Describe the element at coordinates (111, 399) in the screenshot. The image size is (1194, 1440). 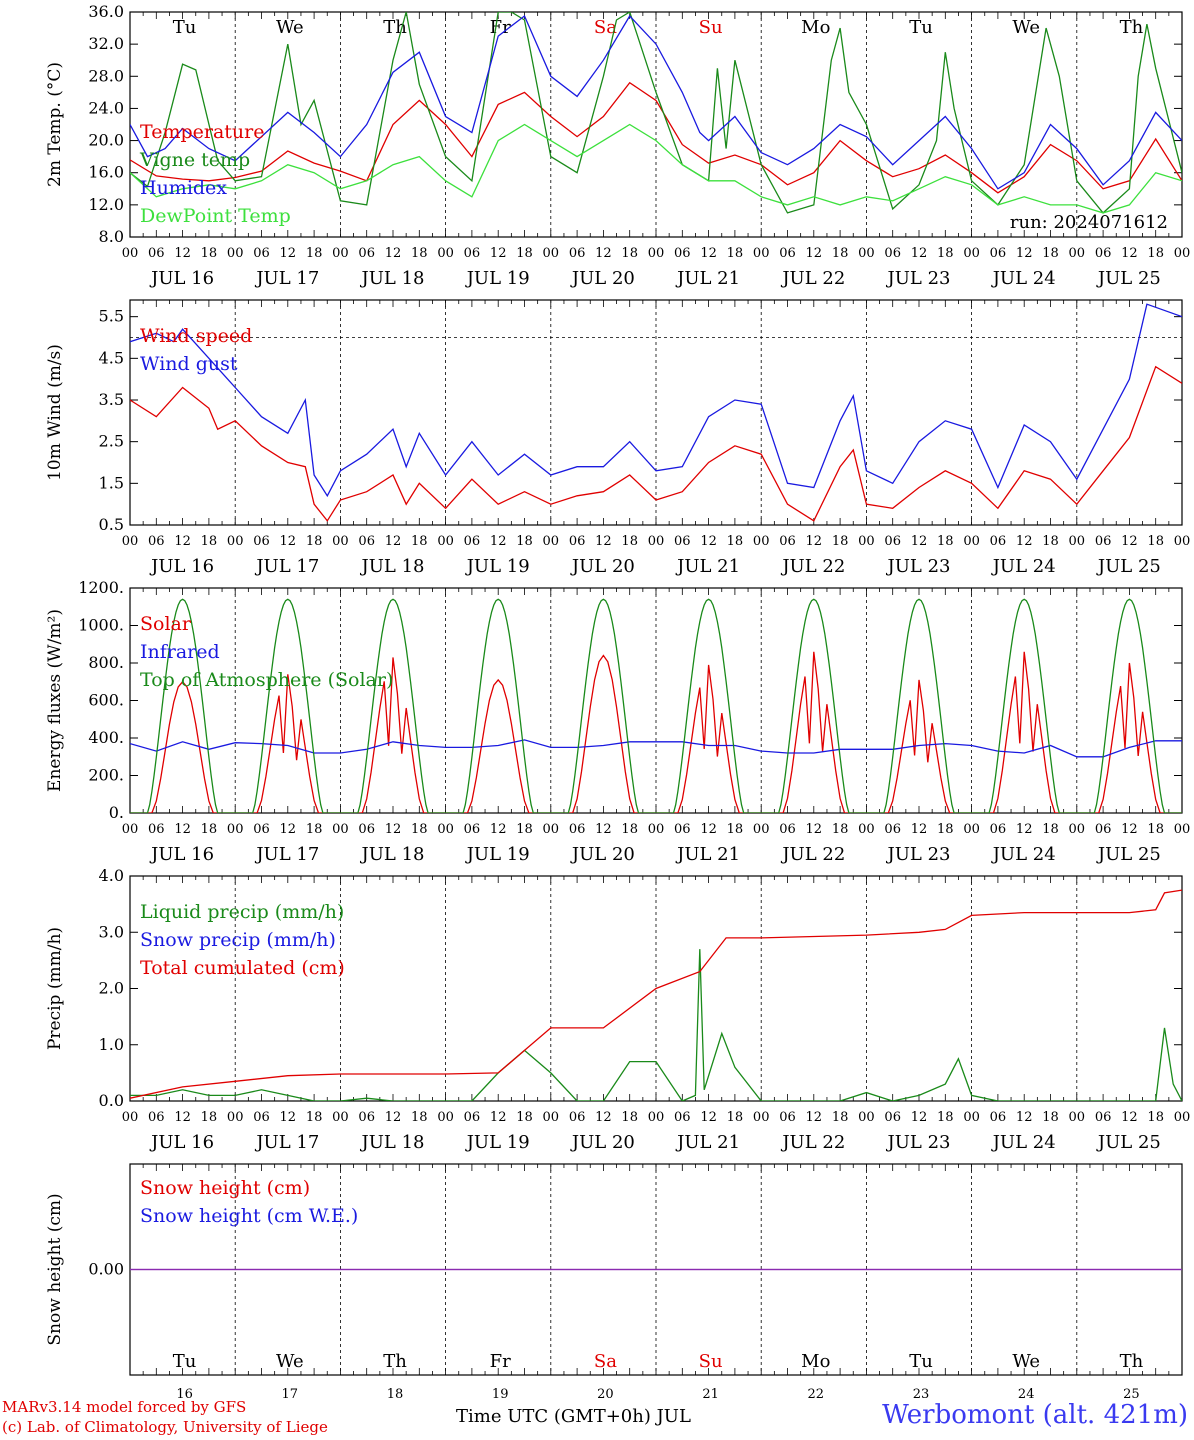
I see `y-tick-label: 3.5` at that location.